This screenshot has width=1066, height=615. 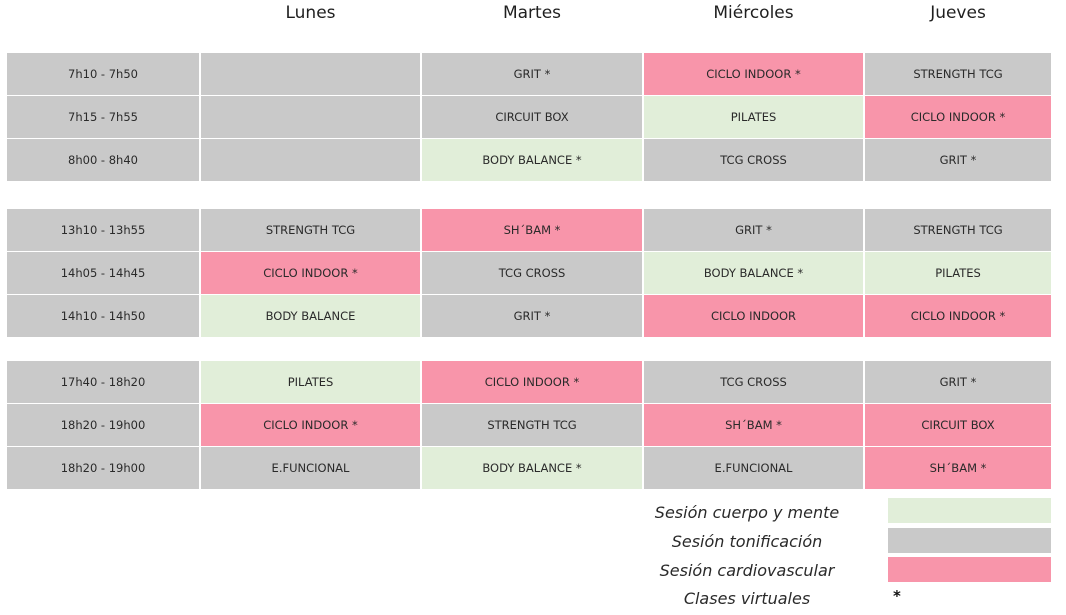 I want to click on legend-label-cardiovascular: Sesión cardiovascular, so click(x=747, y=570).